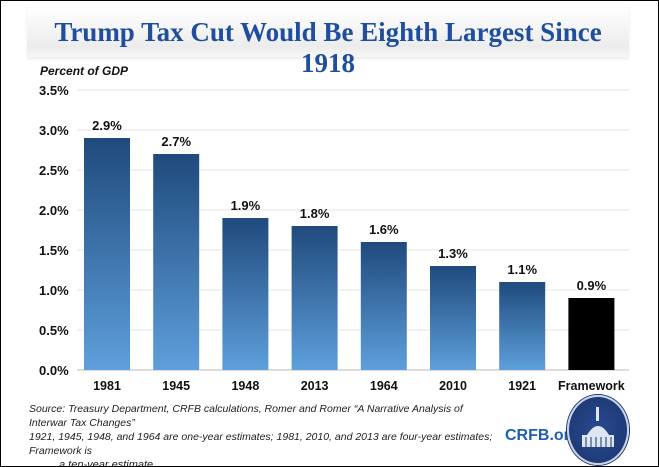 Image resolution: width=659 pixels, height=467 pixels. Describe the element at coordinates (107, 254) in the screenshot. I see `bar-1981` at that location.